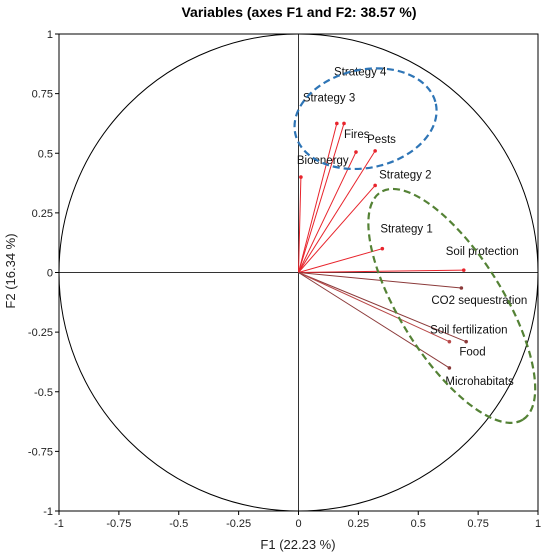 Image resolution: width=550 pixels, height=555 pixels. I want to click on point-pests, so click(375, 151).